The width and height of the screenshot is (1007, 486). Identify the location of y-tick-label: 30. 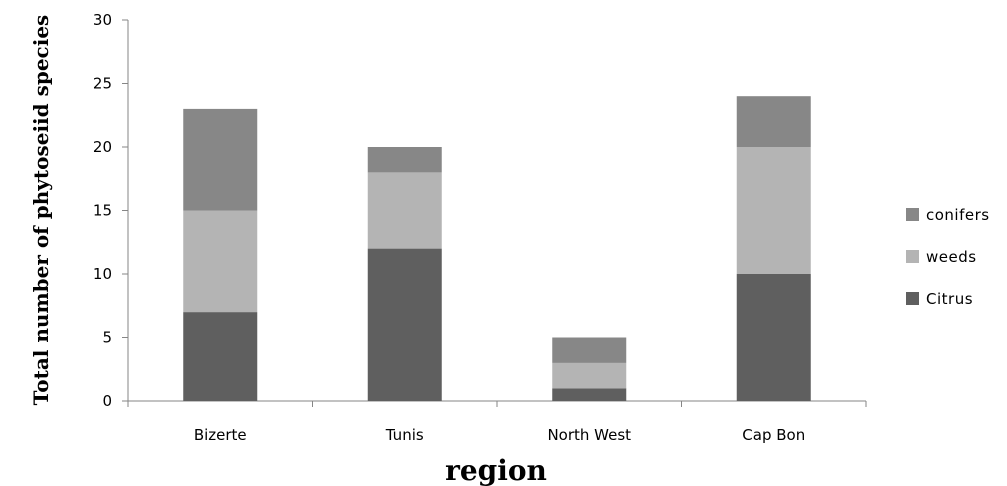
(102, 20).